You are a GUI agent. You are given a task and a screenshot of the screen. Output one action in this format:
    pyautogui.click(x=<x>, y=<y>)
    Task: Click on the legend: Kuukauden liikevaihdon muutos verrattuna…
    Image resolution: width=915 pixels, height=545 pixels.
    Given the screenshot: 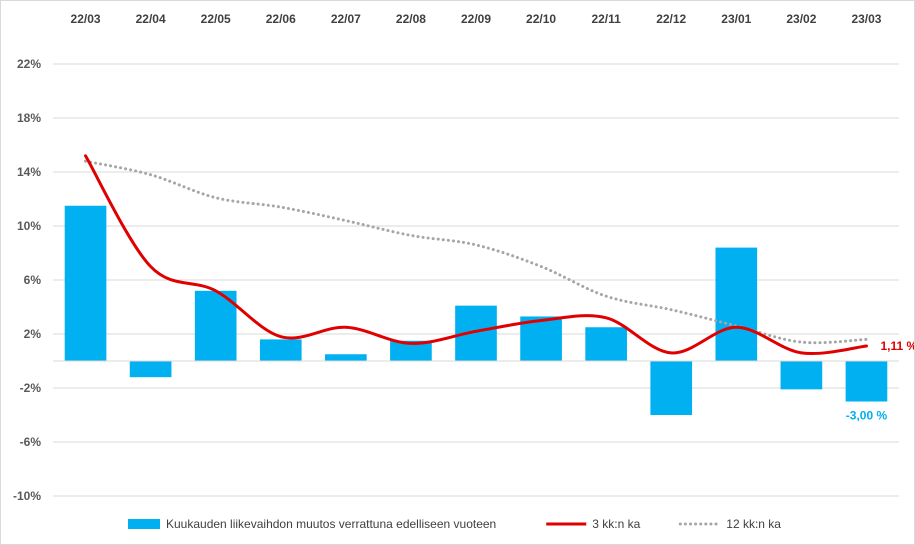 What is the action you would take?
    pyautogui.click(x=454, y=524)
    